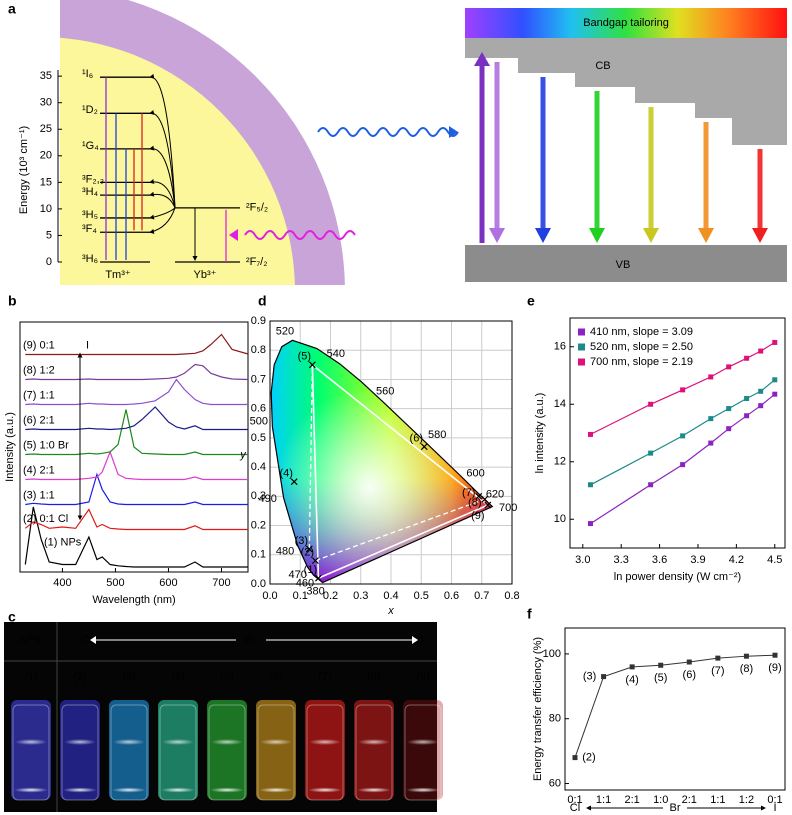  What do you see at coordinates (12, 301) in the screenshot?
I see `panel-label: b` at bounding box center [12, 301].